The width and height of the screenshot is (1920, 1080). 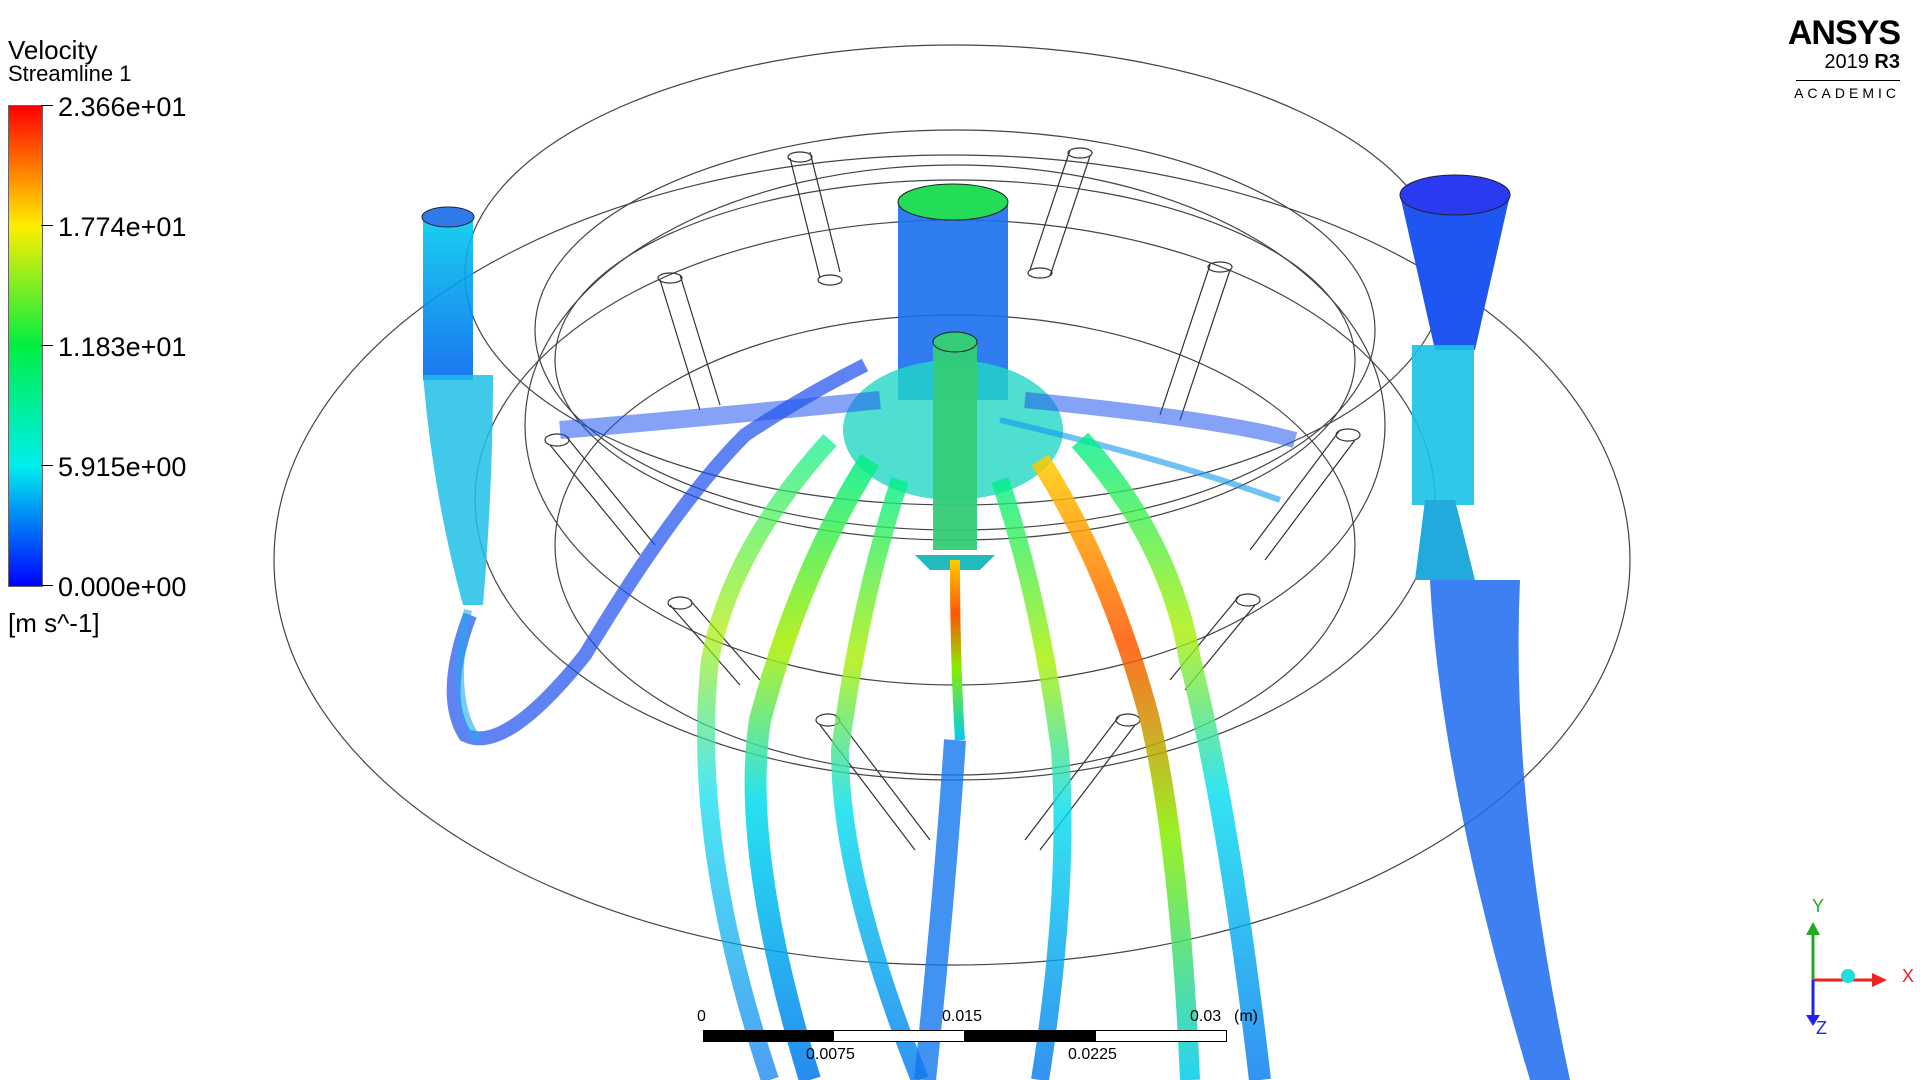 I want to click on axis-label-y: Y, so click(x=1818, y=906).